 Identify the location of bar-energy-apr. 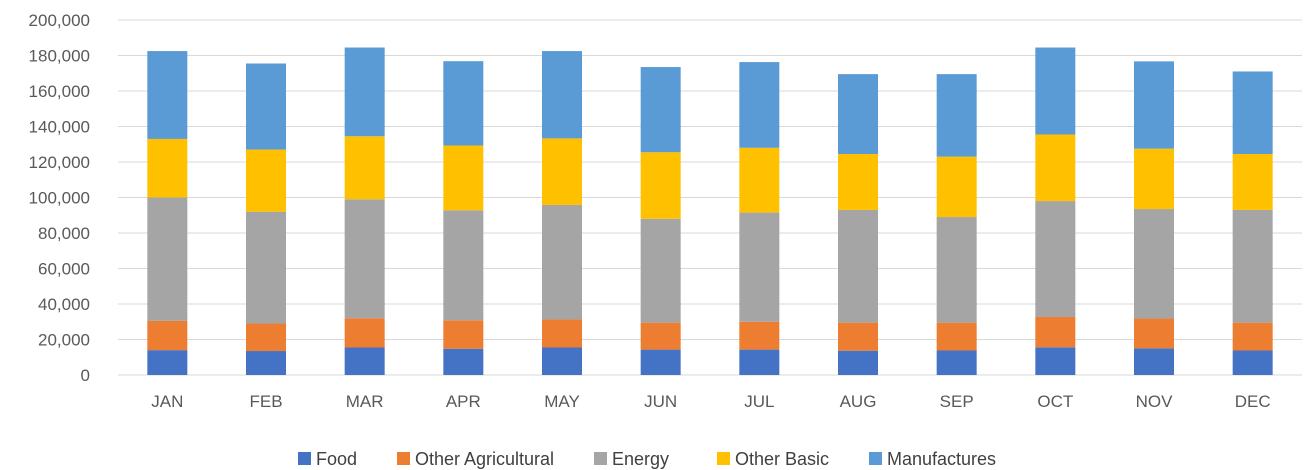
(463, 265).